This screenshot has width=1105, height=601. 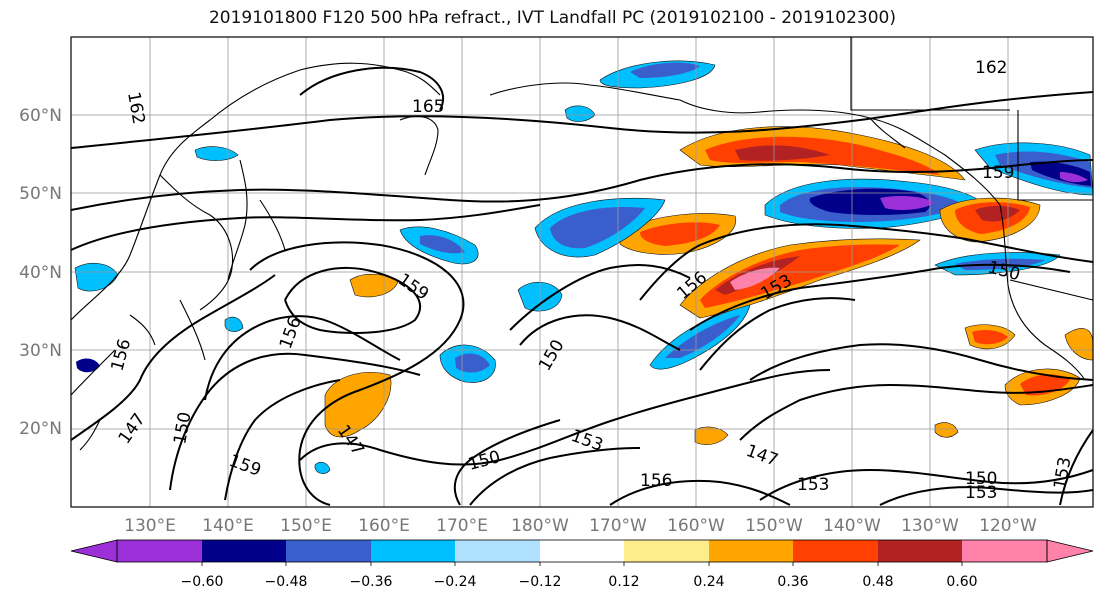 I want to click on contour-label: 165, so click(x=428, y=107).